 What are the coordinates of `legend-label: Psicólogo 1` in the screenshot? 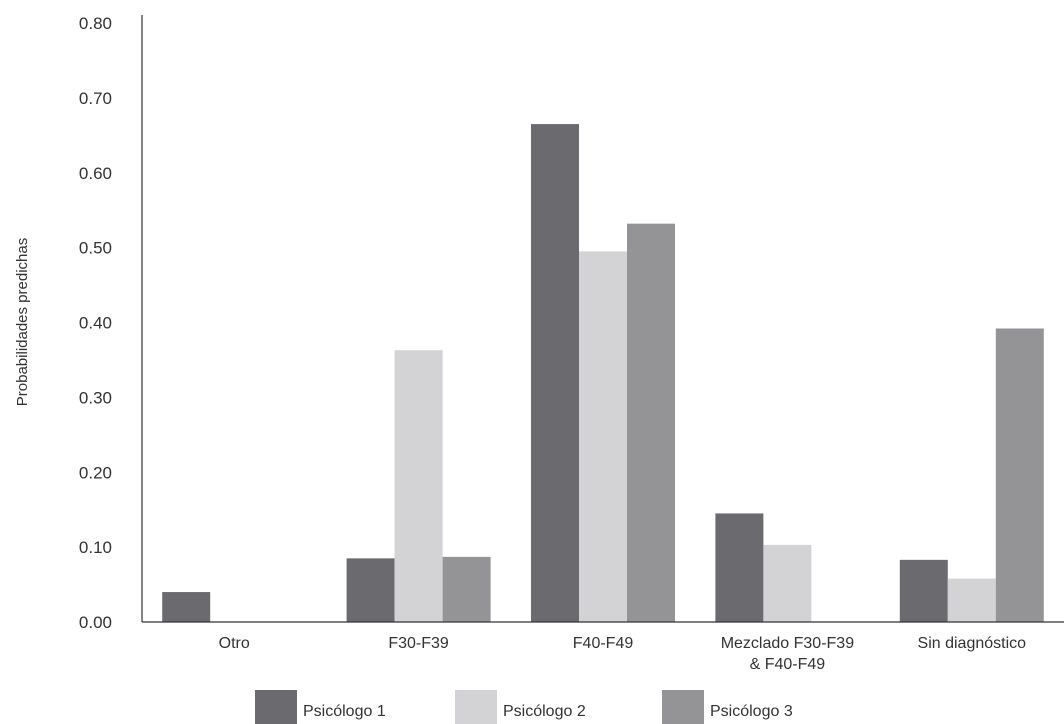 It's located at (344, 711).